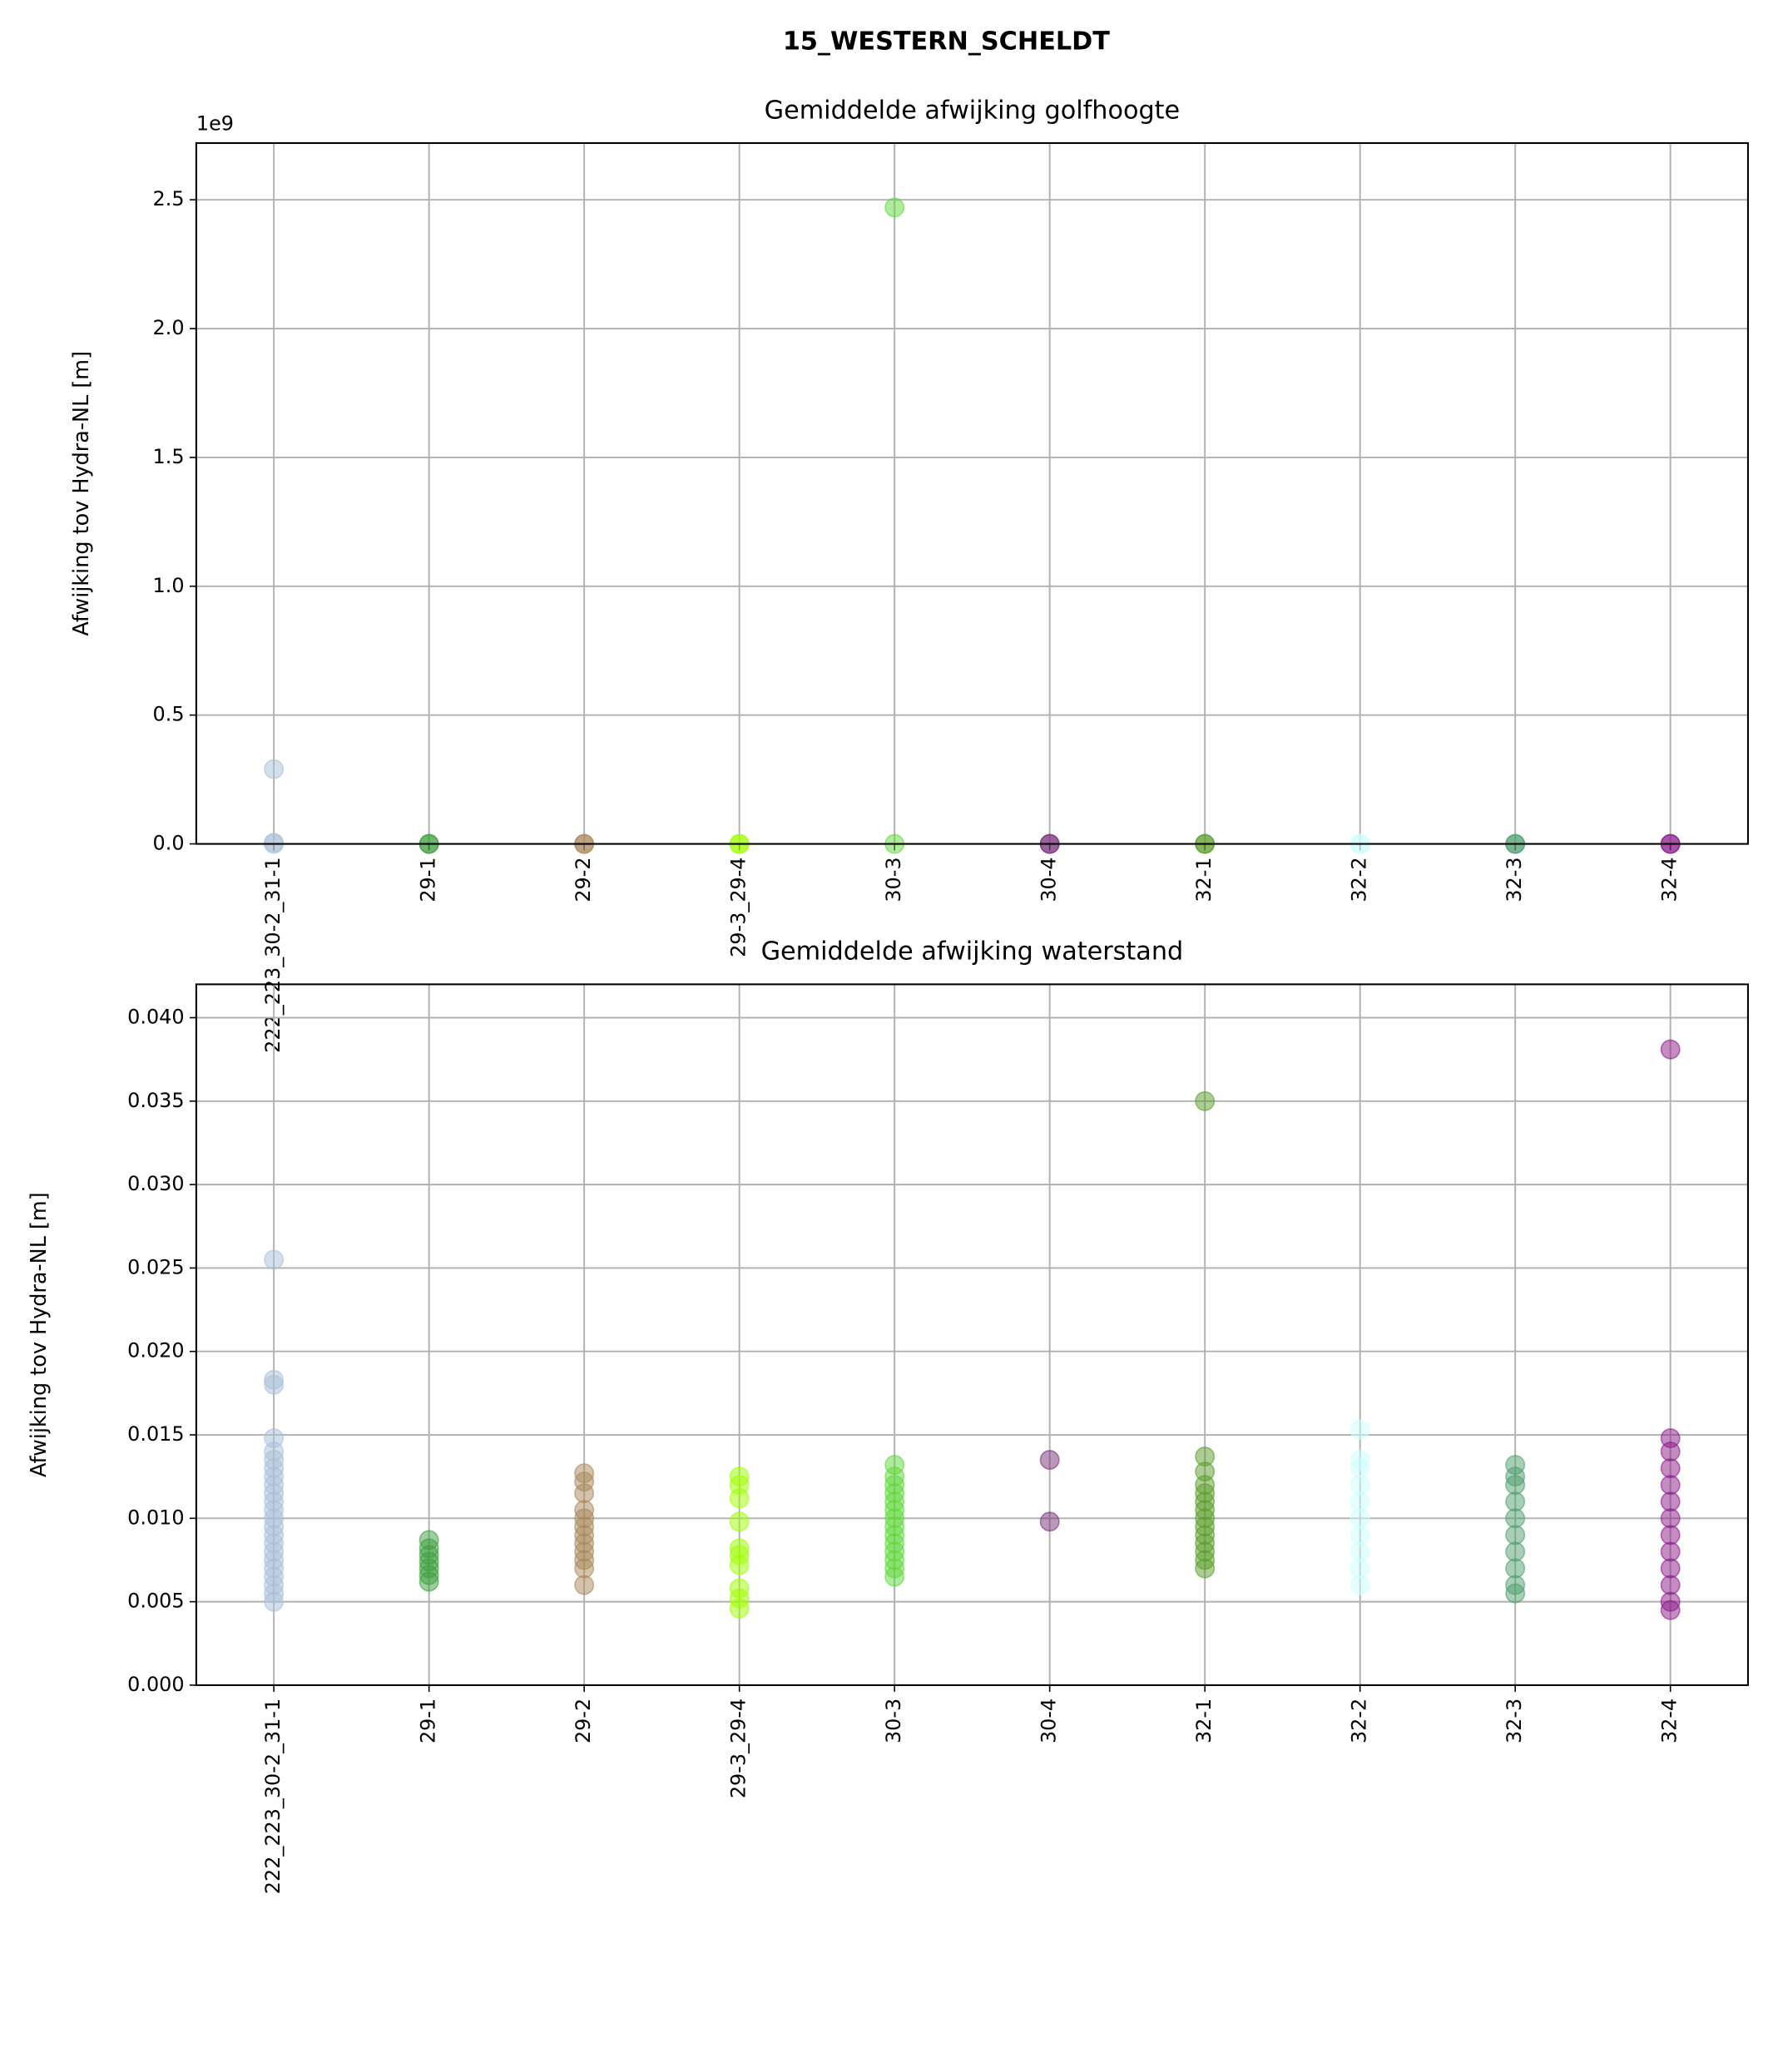  I want to click on axes-title: Gemiddelde afwijking golfhoogte, so click(973, 110).